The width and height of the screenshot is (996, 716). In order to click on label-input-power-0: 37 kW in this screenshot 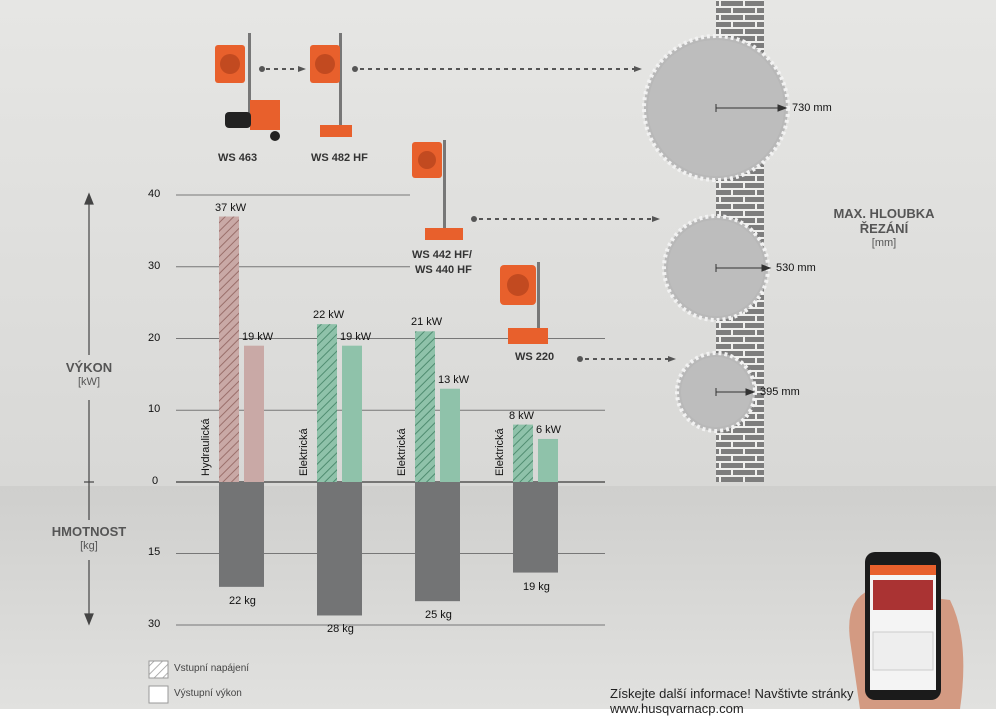, I will do `click(231, 207)`.